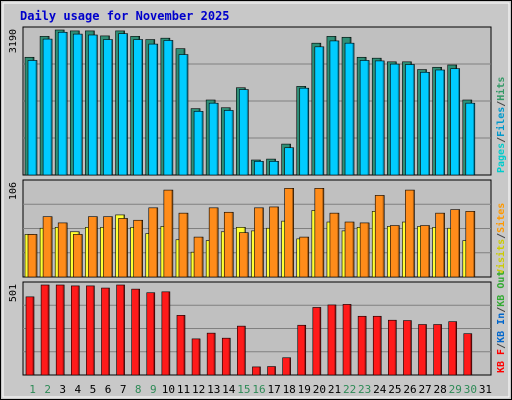 The image size is (512, 400). What do you see at coordinates (198, 389) in the screenshot?
I see `x-tick-label: 12` at bounding box center [198, 389].